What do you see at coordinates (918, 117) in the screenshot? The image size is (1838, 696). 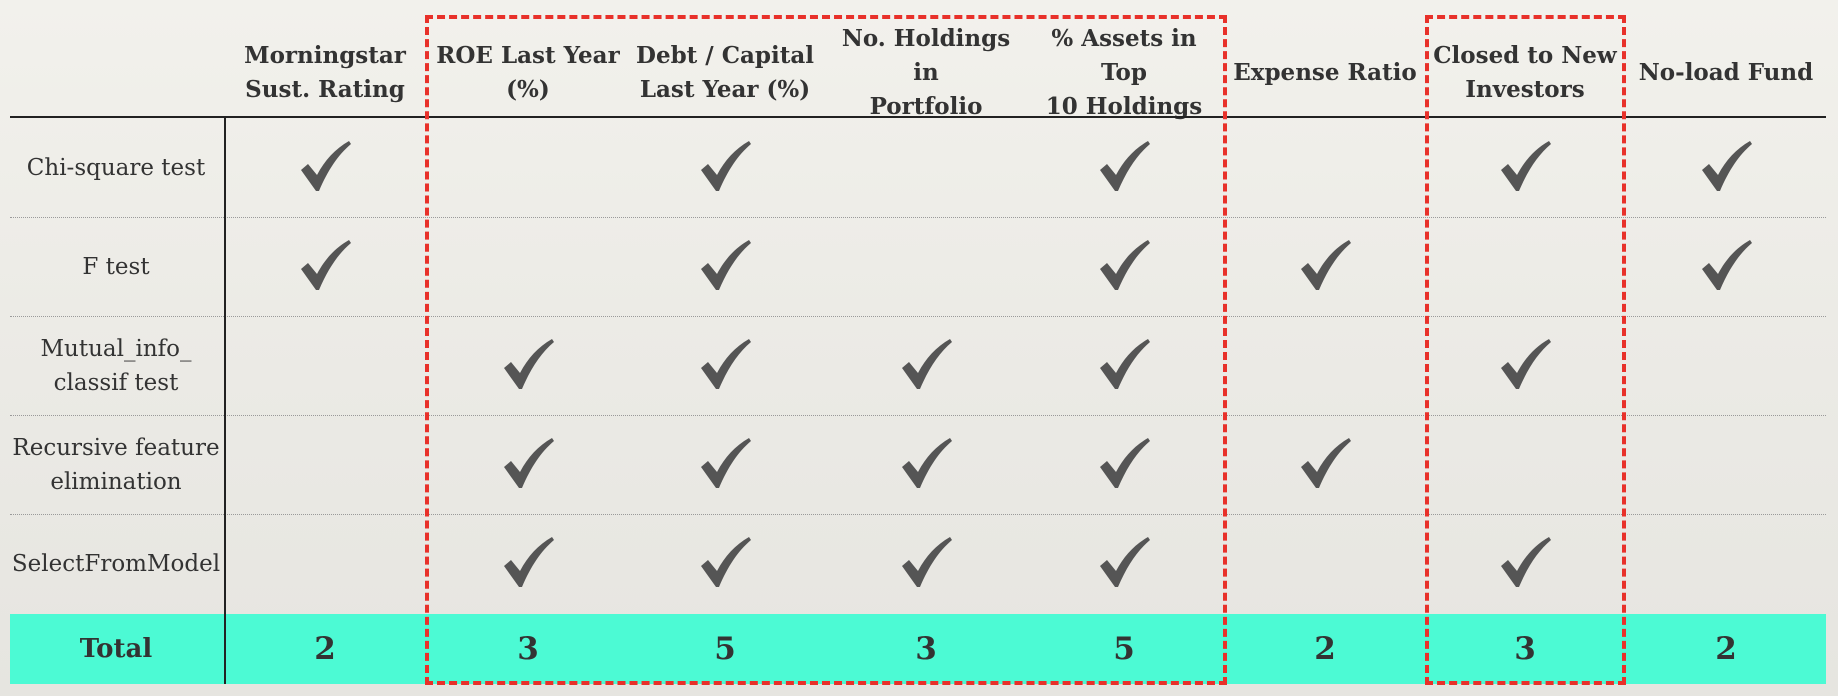 I see `header-rule` at bounding box center [918, 117].